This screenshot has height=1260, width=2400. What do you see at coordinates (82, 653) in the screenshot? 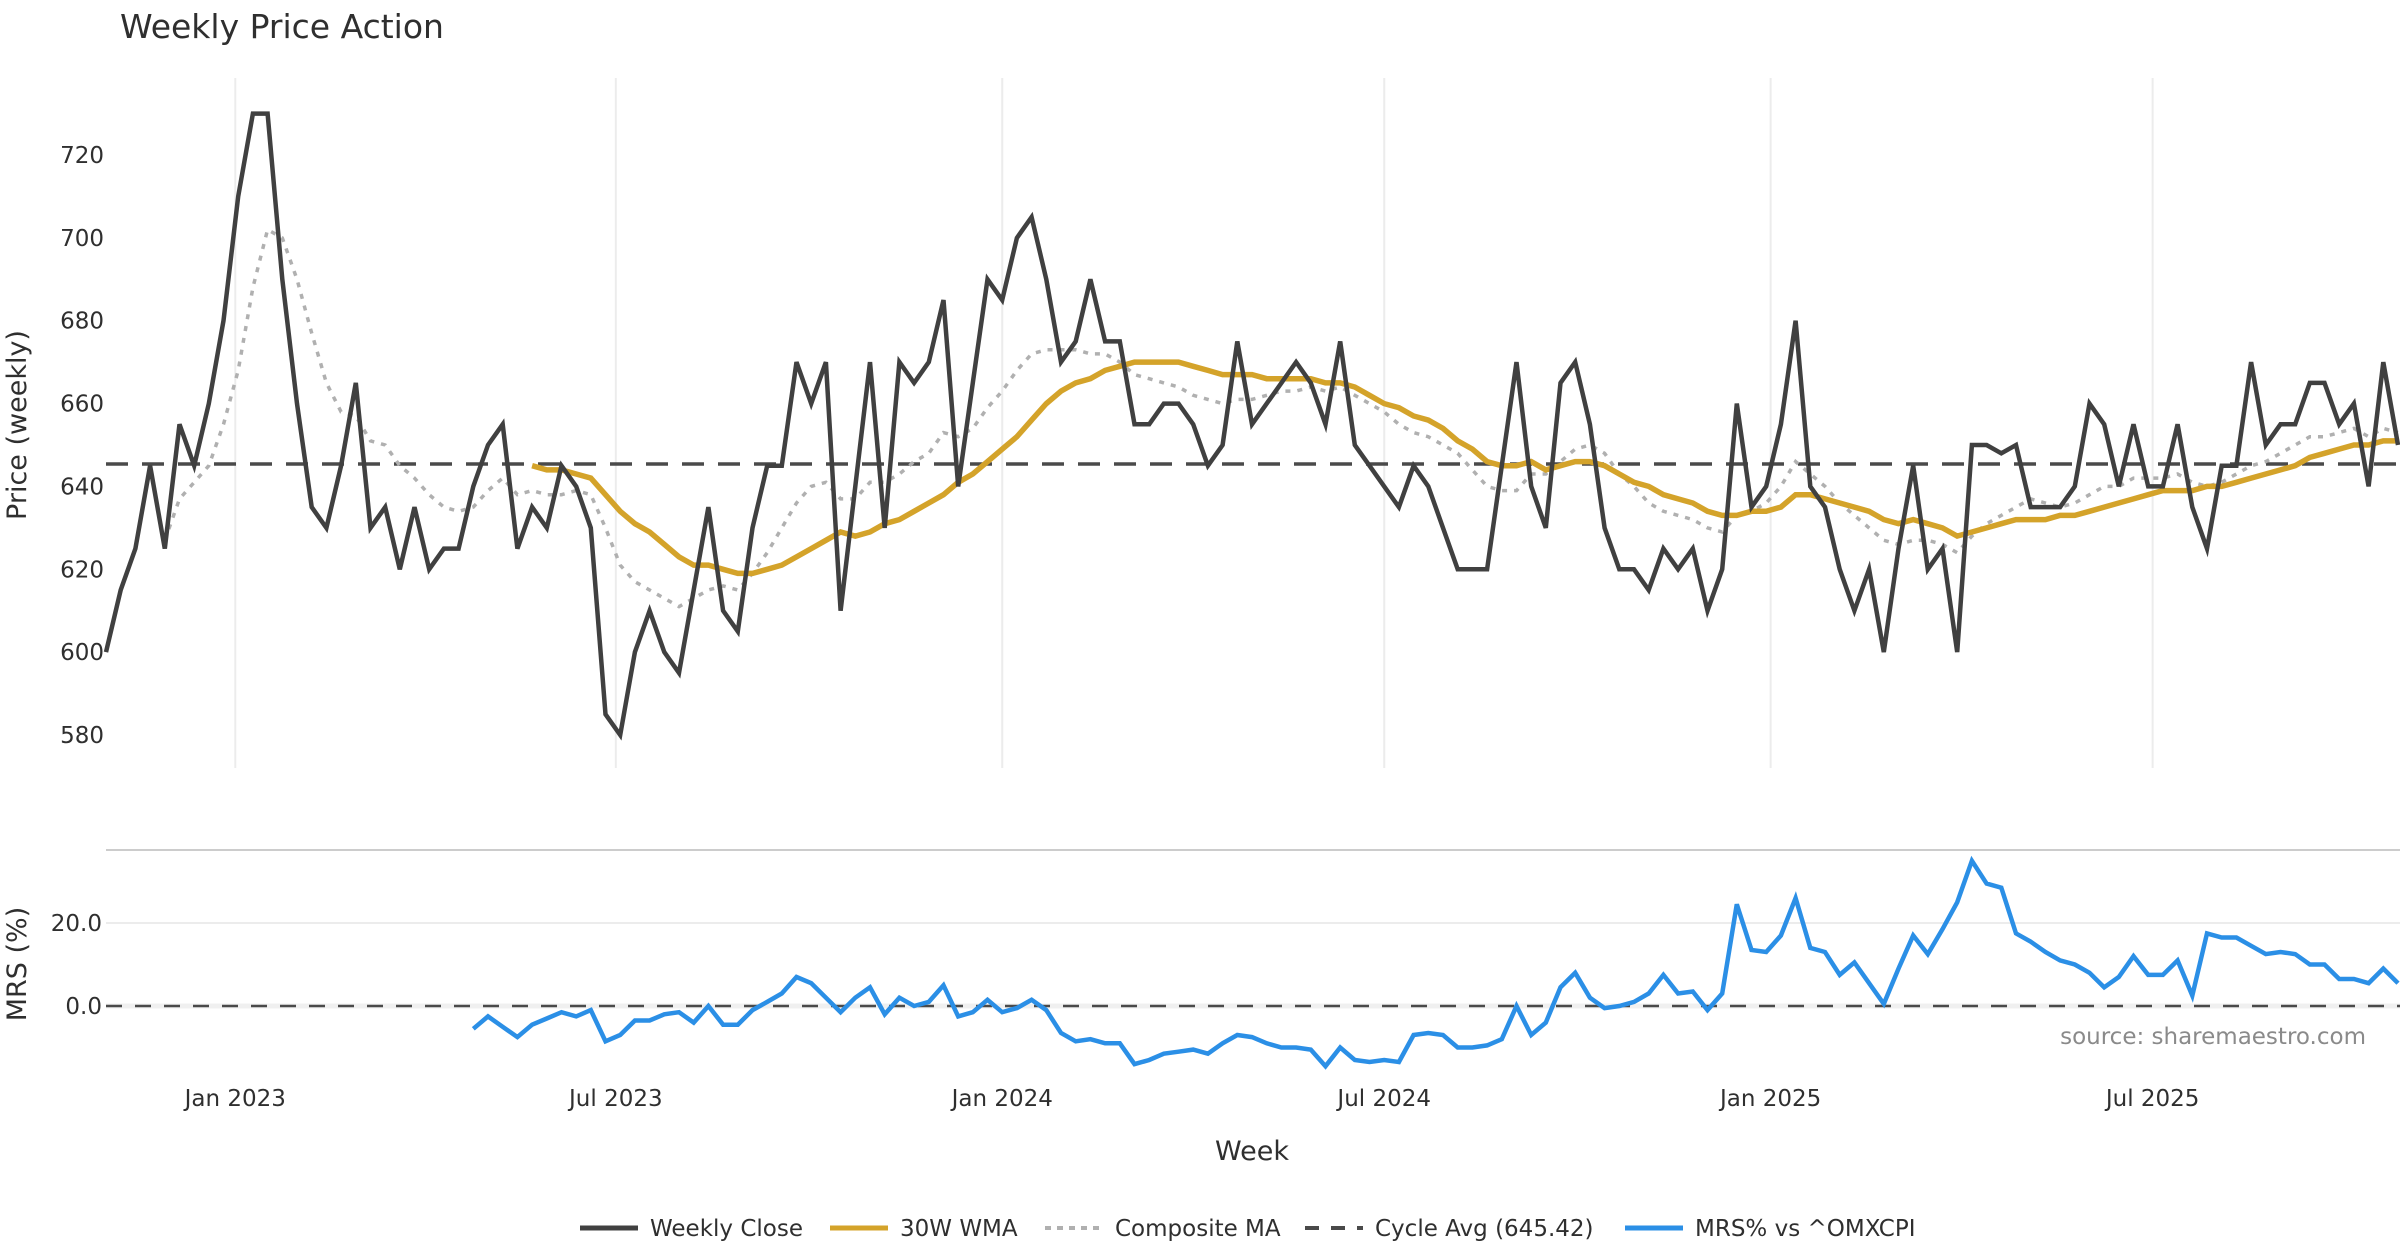
I see `price-y-tick-label: 600` at bounding box center [82, 653].